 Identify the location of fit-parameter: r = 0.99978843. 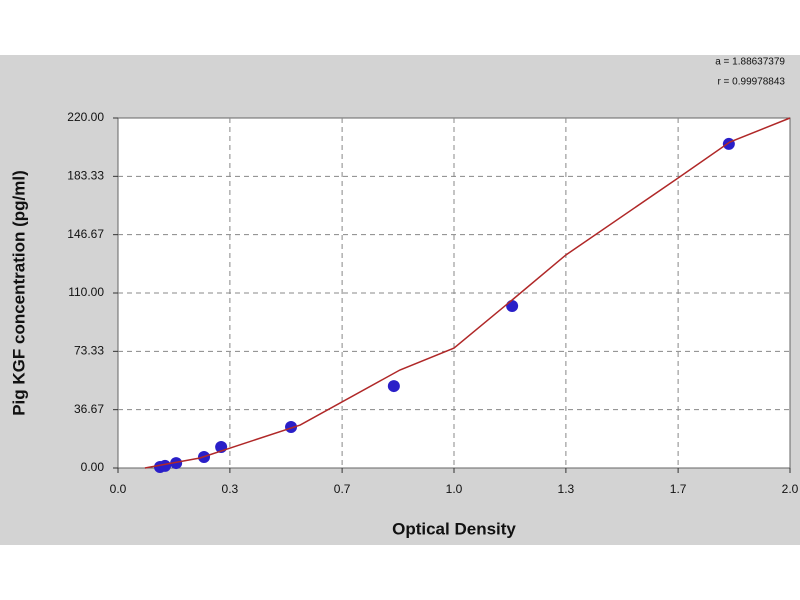
(751, 82).